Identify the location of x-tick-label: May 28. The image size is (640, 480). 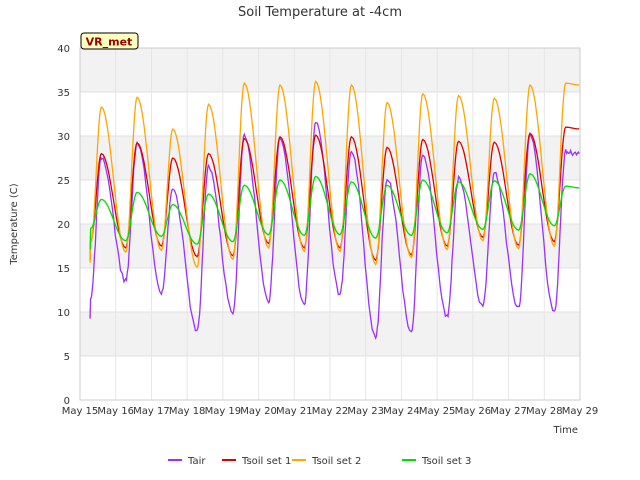
(544, 411).